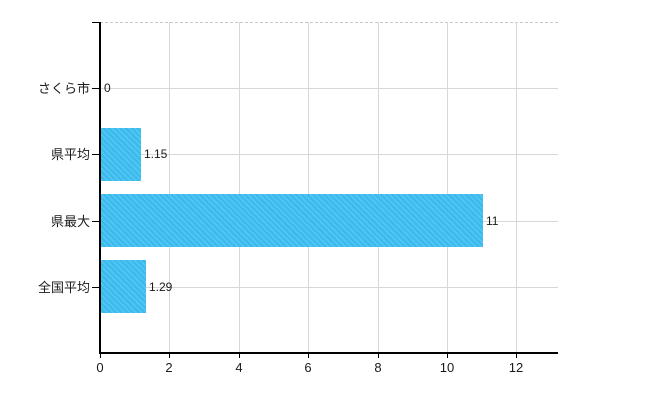  What do you see at coordinates (156, 154) in the screenshot?
I see `bar-value-label: 1.15` at bounding box center [156, 154].